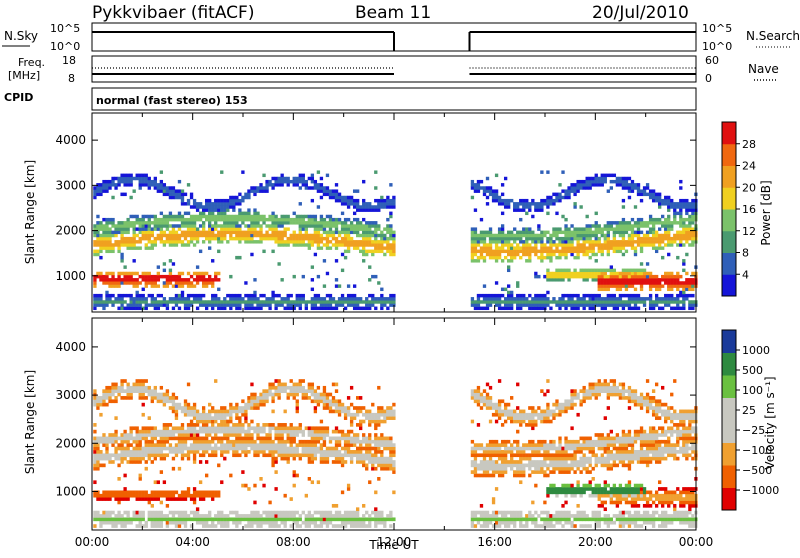  Describe the element at coordinates (65, 46) in the screenshot. I see `nsky-tick-low: 10^0` at that location.